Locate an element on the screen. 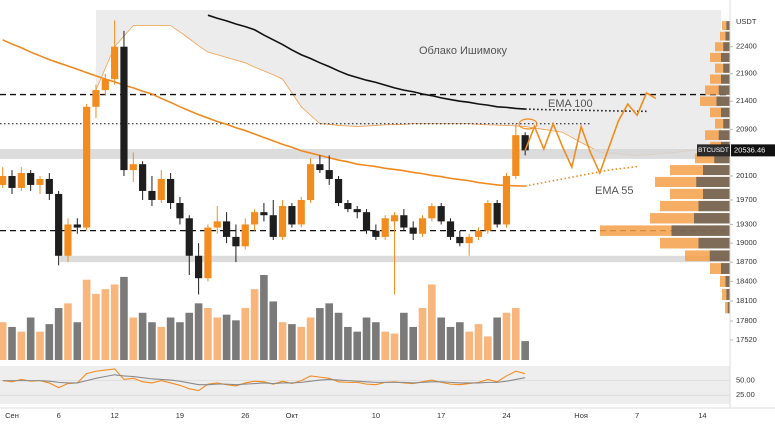 The width and height of the screenshot is (775, 446). y-tick-label: 19300 is located at coordinates (746, 223).